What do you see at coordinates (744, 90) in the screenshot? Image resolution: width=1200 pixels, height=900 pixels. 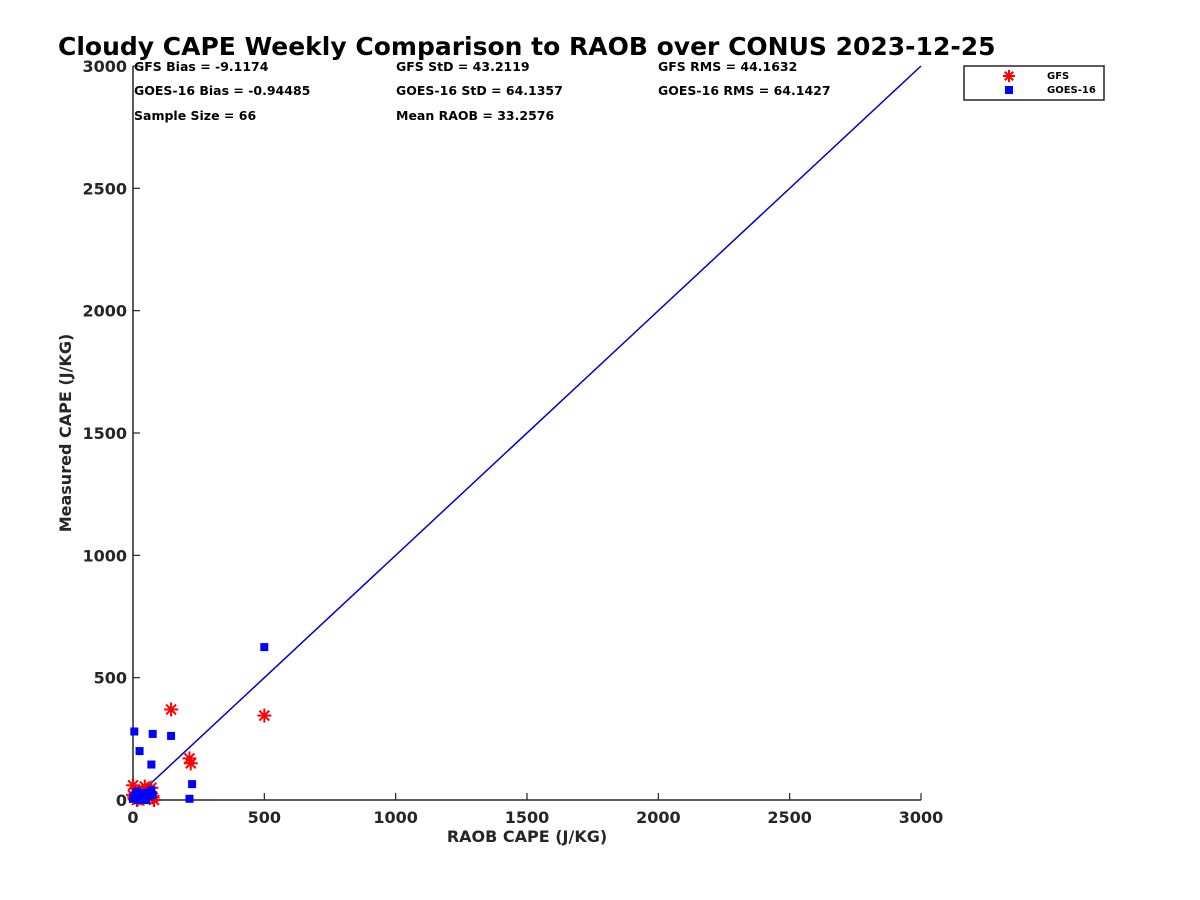 I see `stat-text: GOES-16 RMS = 64.1427` at bounding box center [744, 90].